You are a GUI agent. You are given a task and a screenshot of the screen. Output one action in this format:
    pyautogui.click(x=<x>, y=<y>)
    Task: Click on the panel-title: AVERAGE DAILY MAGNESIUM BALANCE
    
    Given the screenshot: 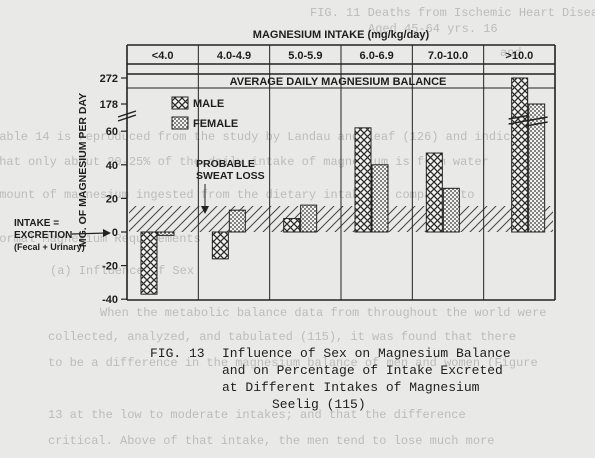 What is the action you would take?
    pyautogui.click(x=338, y=82)
    